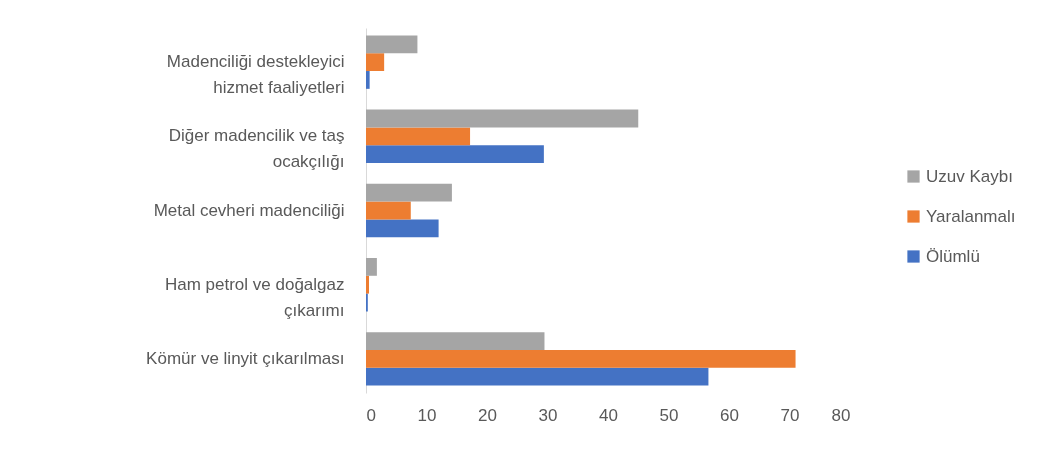 This screenshot has height=455, width=1057. Describe the element at coordinates (427, 415) in the screenshot. I see `x-tick-label: 10` at that location.